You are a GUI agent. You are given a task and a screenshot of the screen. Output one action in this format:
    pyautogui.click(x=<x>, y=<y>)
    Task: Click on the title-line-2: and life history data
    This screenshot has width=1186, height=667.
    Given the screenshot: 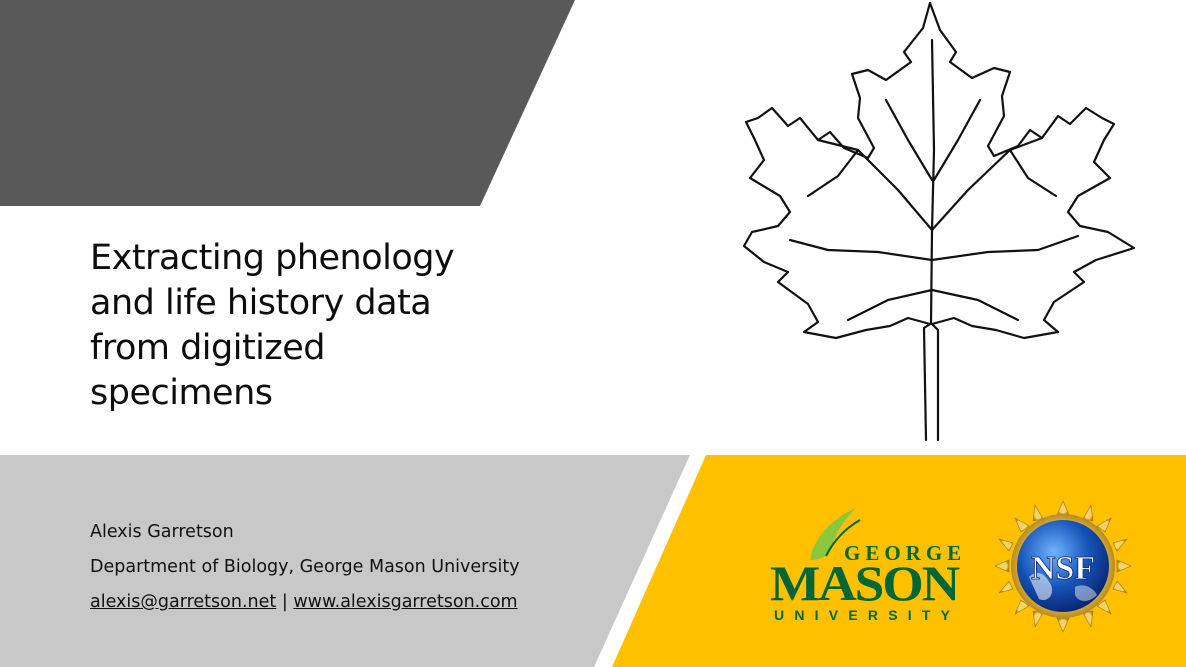 What is the action you would take?
    pyautogui.click(x=261, y=303)
    